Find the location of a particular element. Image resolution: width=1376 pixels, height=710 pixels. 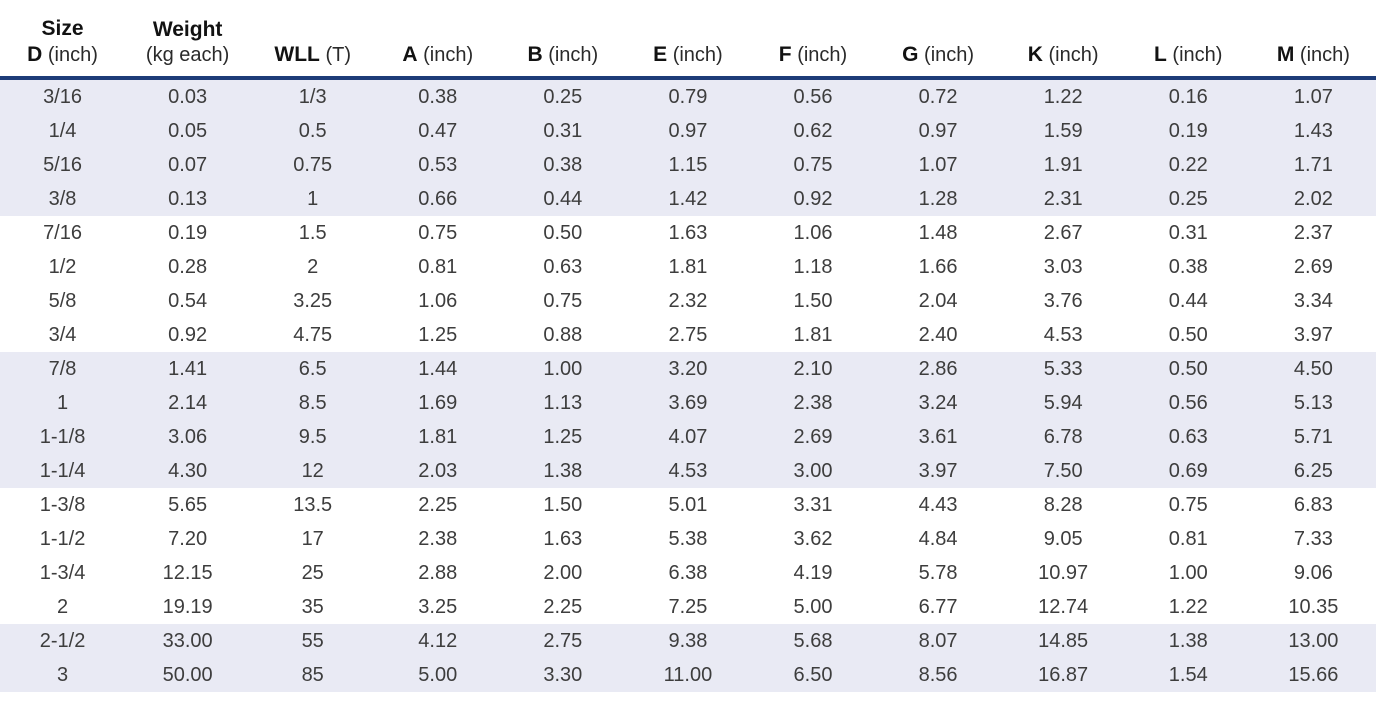

column-header-A: A (inch) is located at coordinates (438, 40).